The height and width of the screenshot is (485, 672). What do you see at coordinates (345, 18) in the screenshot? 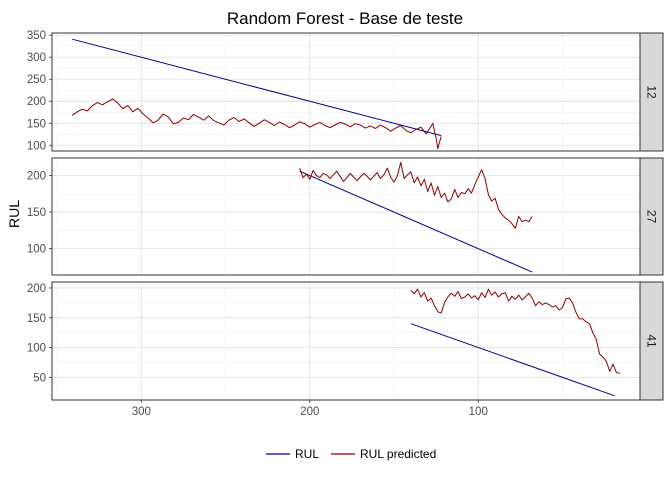
I see `chart-title: Random Forest - Base de teste` at bounding box center [345, 18].